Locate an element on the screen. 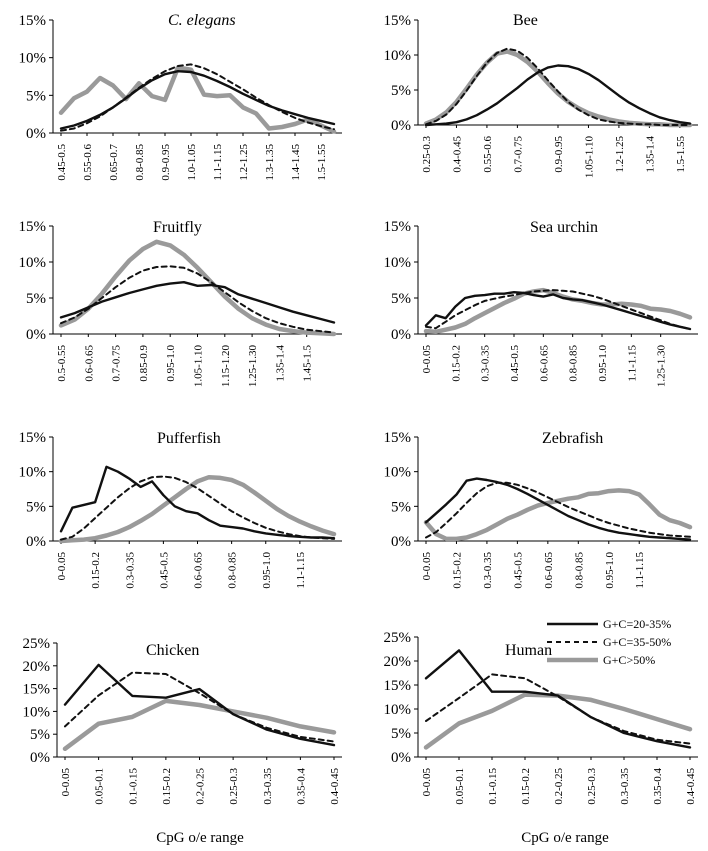  x-tick-label: 1.45-1.5 is located at coordinates (308, 363).